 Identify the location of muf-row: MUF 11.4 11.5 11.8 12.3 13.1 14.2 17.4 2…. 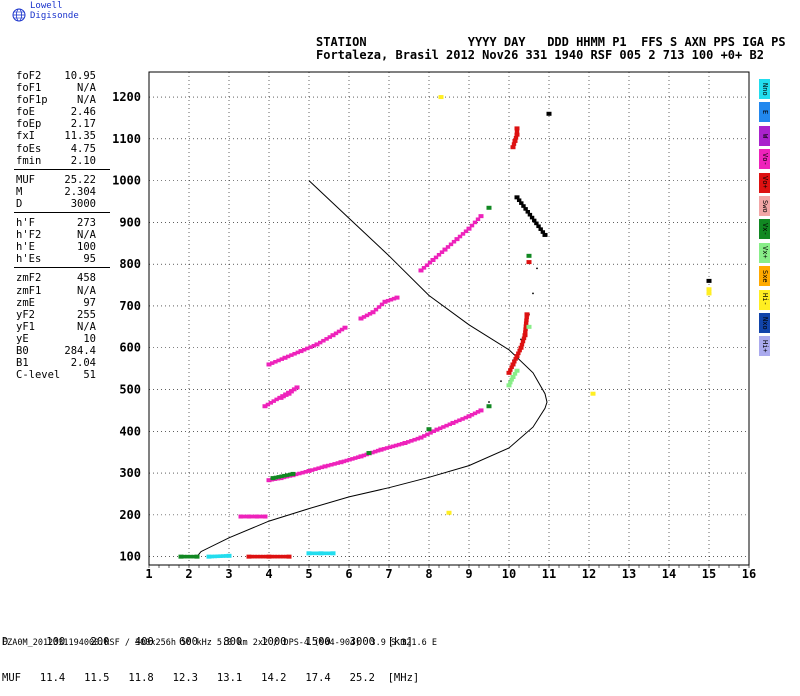
(211, 678).